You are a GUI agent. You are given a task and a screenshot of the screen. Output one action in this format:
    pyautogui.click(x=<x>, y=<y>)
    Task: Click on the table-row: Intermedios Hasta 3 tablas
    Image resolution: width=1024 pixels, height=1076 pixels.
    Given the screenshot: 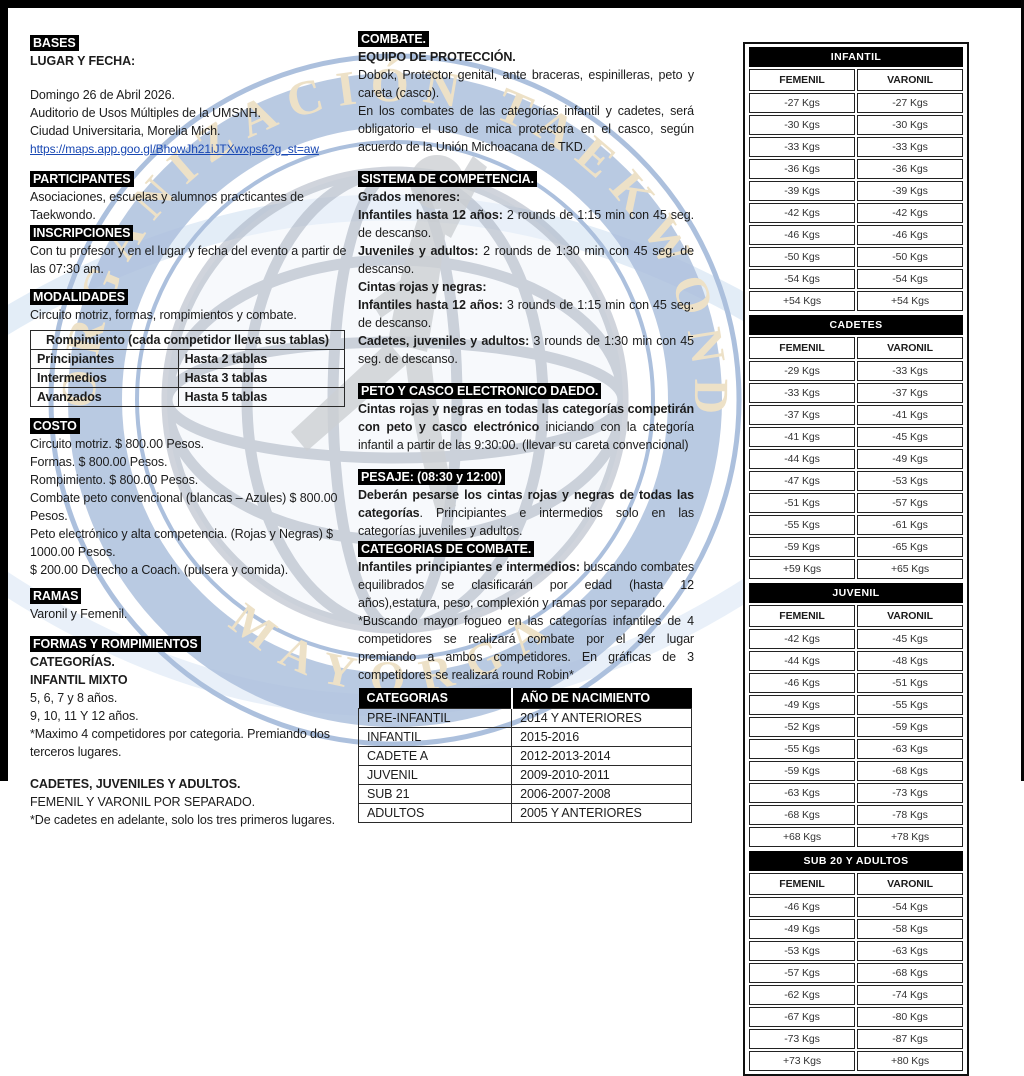 What is the action you would take?
    pyautogui.click(x=188, y=378)
    